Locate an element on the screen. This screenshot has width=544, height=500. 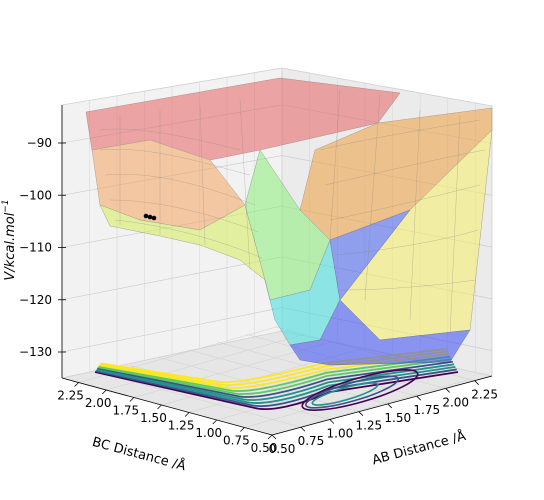
surface-well is located at coordinates (380, 332).